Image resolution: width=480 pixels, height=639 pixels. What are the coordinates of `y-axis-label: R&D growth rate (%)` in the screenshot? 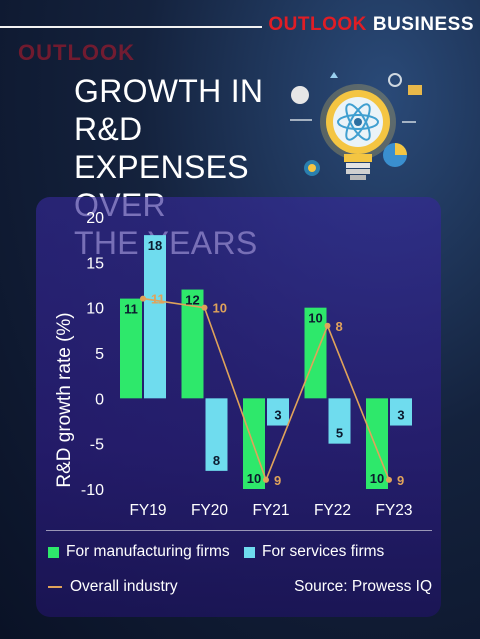 It's located at (64, 399).